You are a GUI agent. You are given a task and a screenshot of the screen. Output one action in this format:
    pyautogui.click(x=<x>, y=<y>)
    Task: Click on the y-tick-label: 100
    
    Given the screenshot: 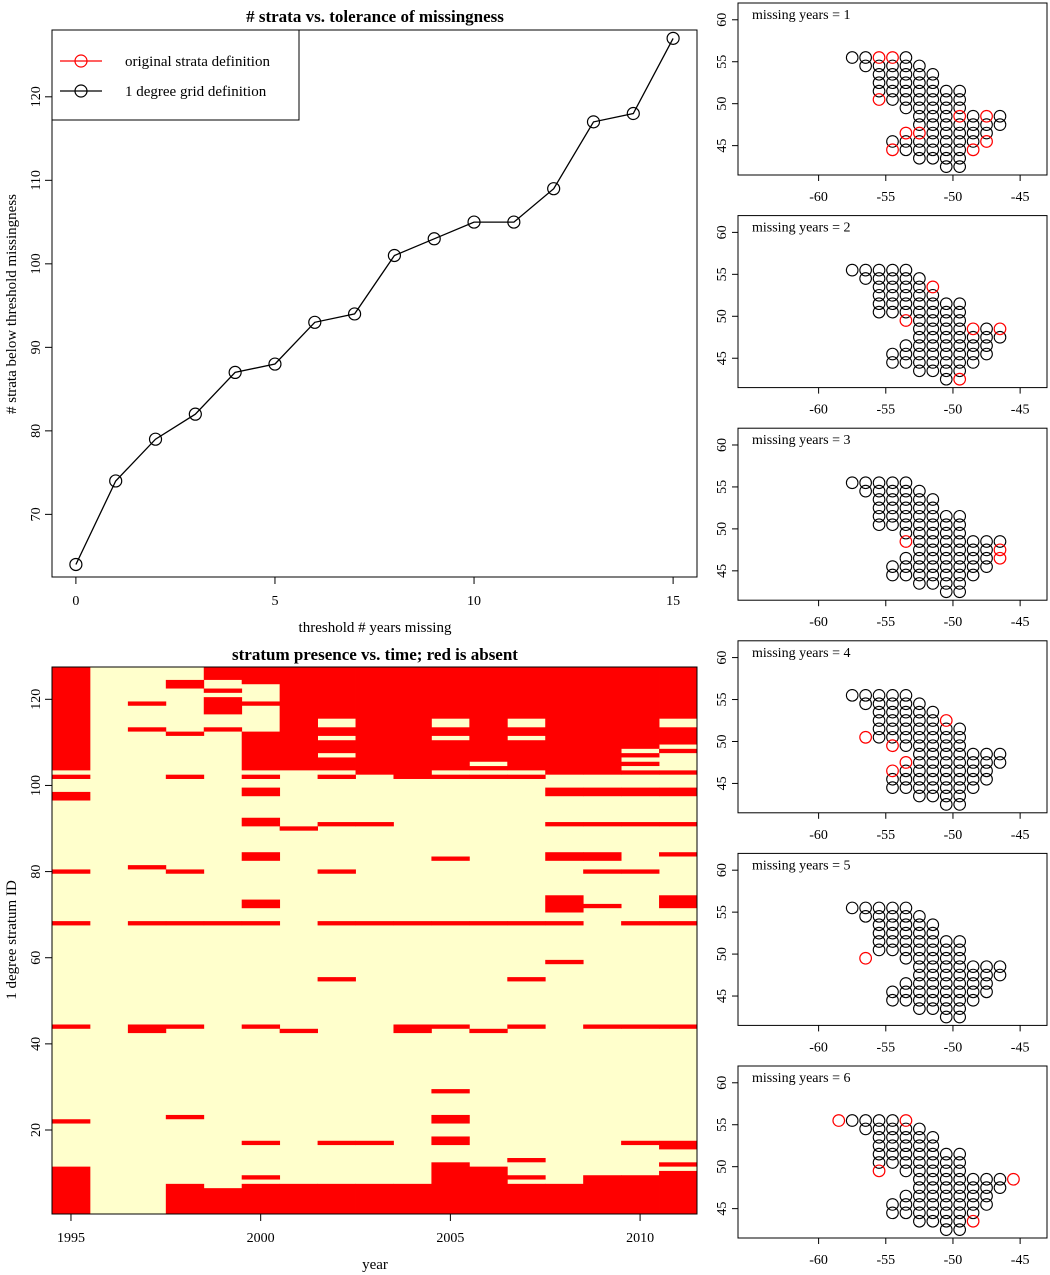 What is the action you would take?
    pyautogui.click(x=36, y=785)
    